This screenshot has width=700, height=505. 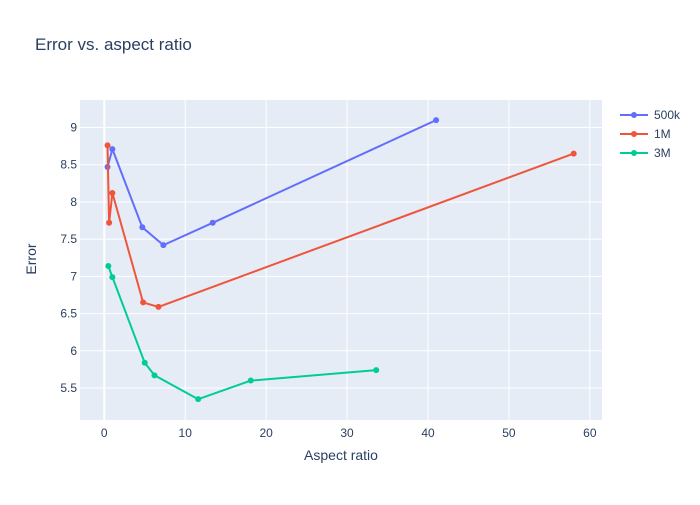 I want to click on legend-item-3M: 3M, so click(x=645, y=153).